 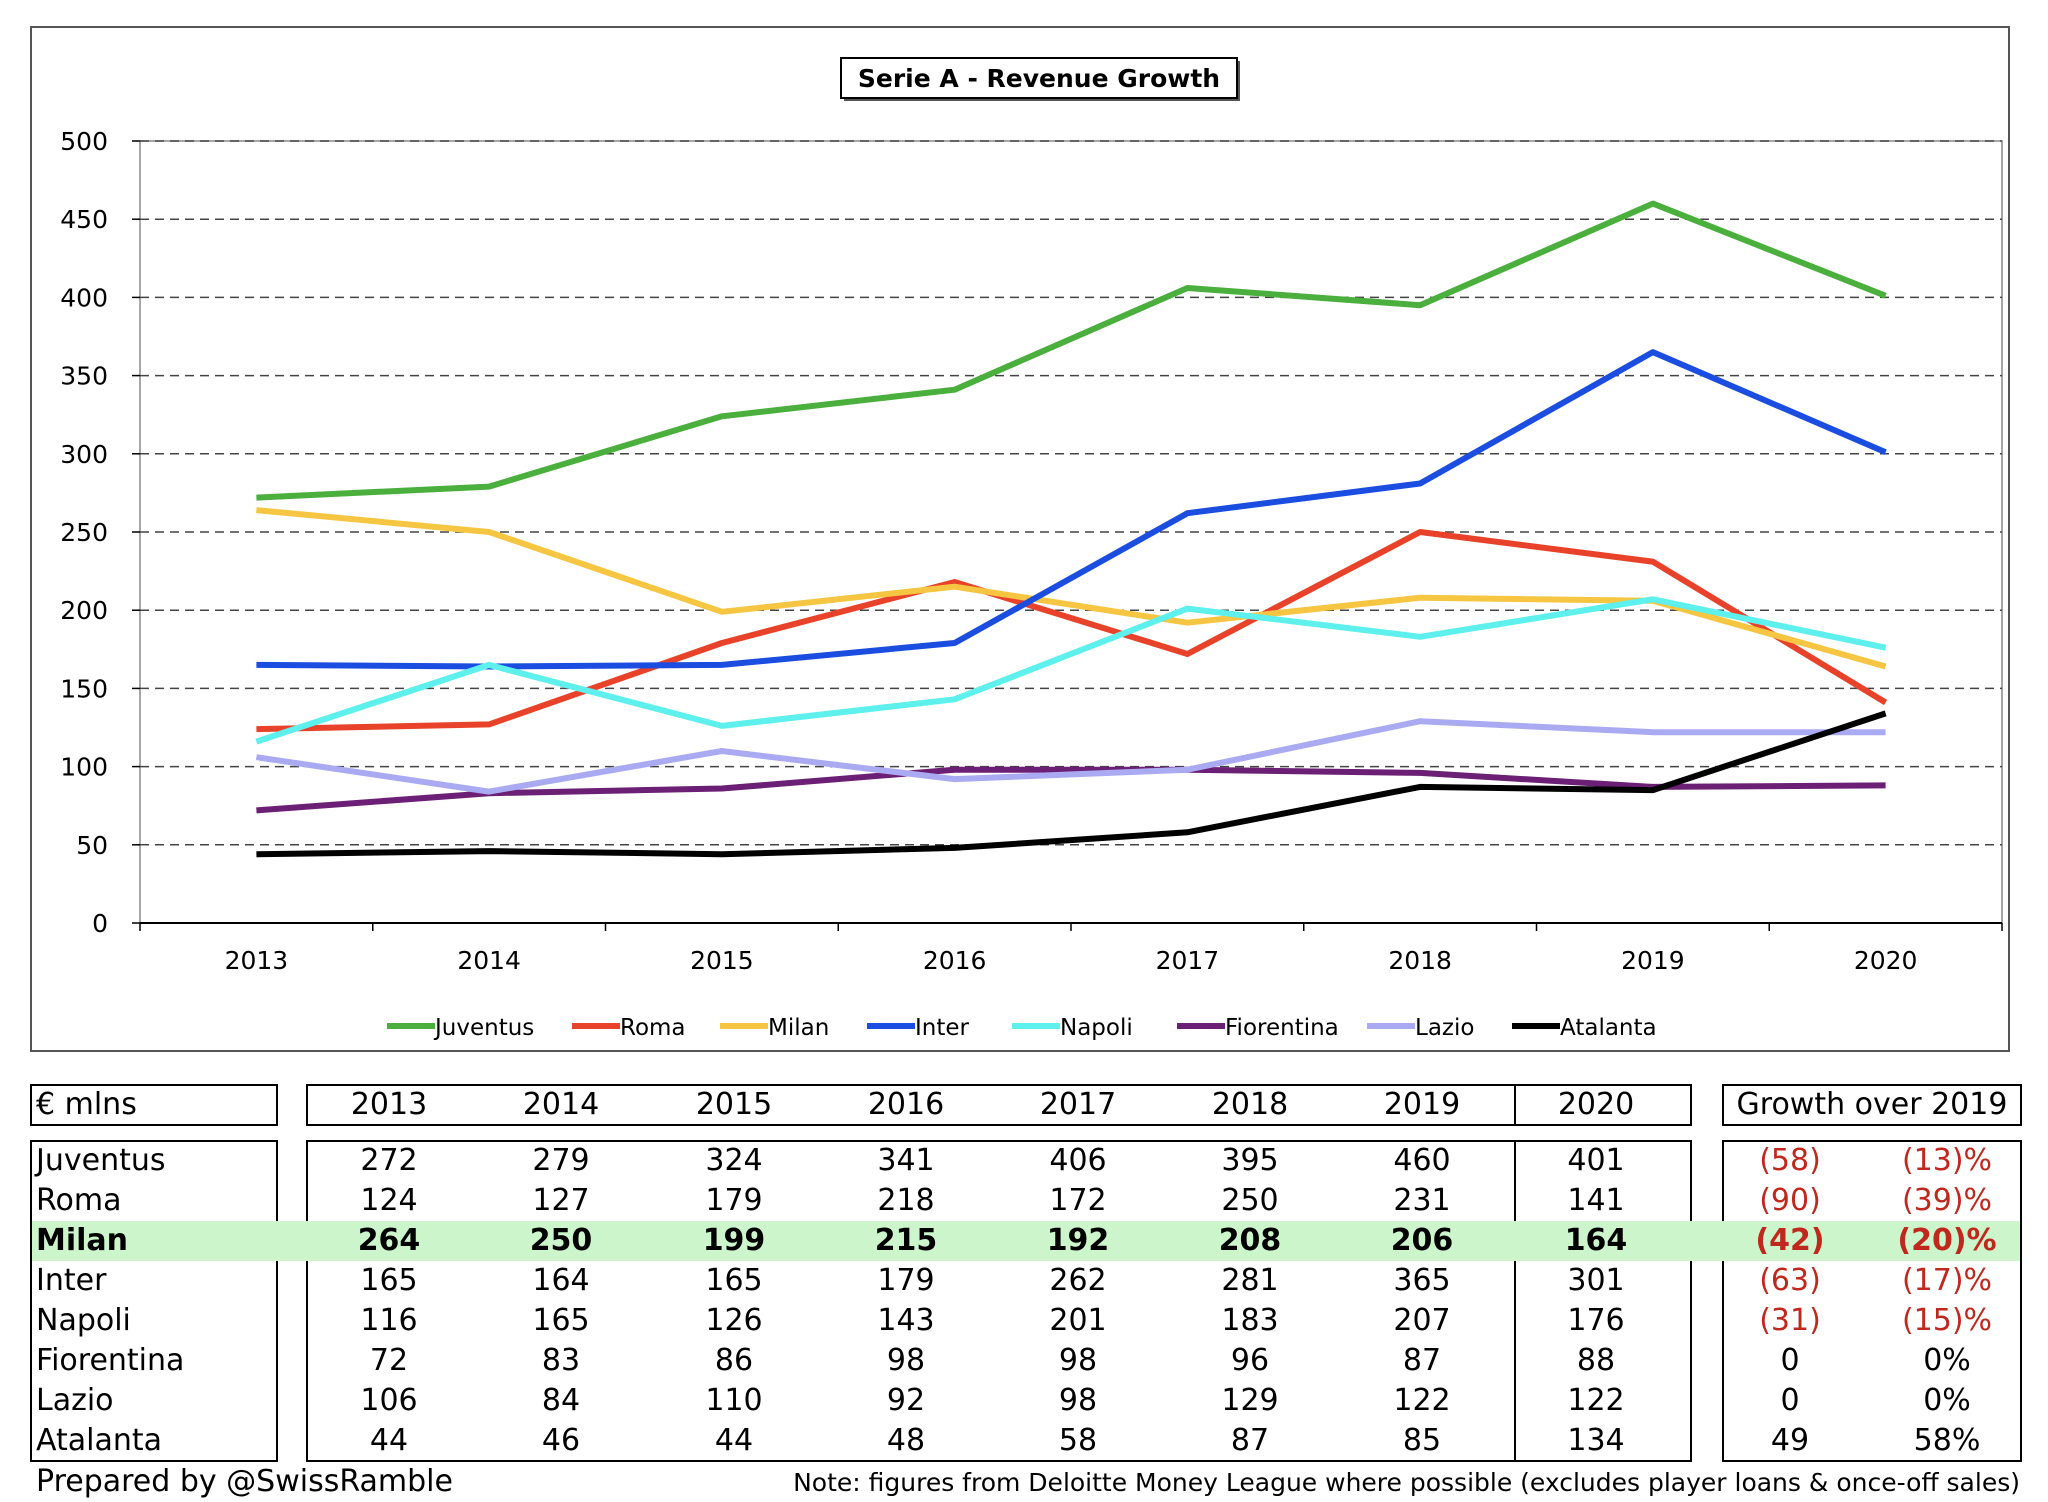 What do you see at coordinates (561, 1200) in the screenshot?
I see `table-cell-value: 127` at bounding box center [561, 1200].